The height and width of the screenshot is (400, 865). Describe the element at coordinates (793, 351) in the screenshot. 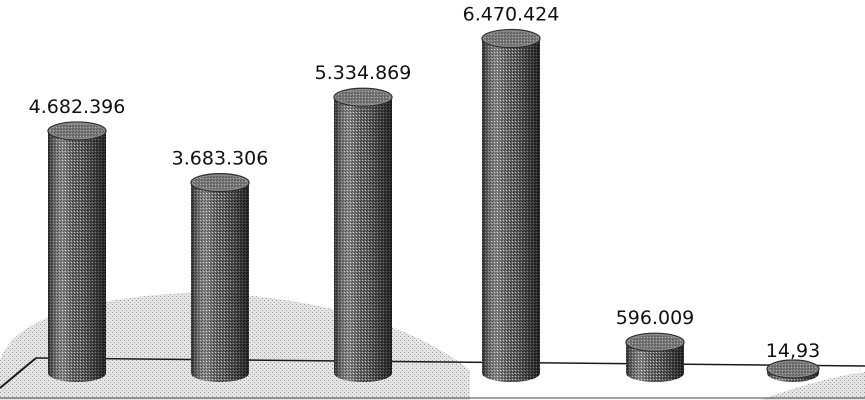

I see `value-label-6: 14,93` at that location.